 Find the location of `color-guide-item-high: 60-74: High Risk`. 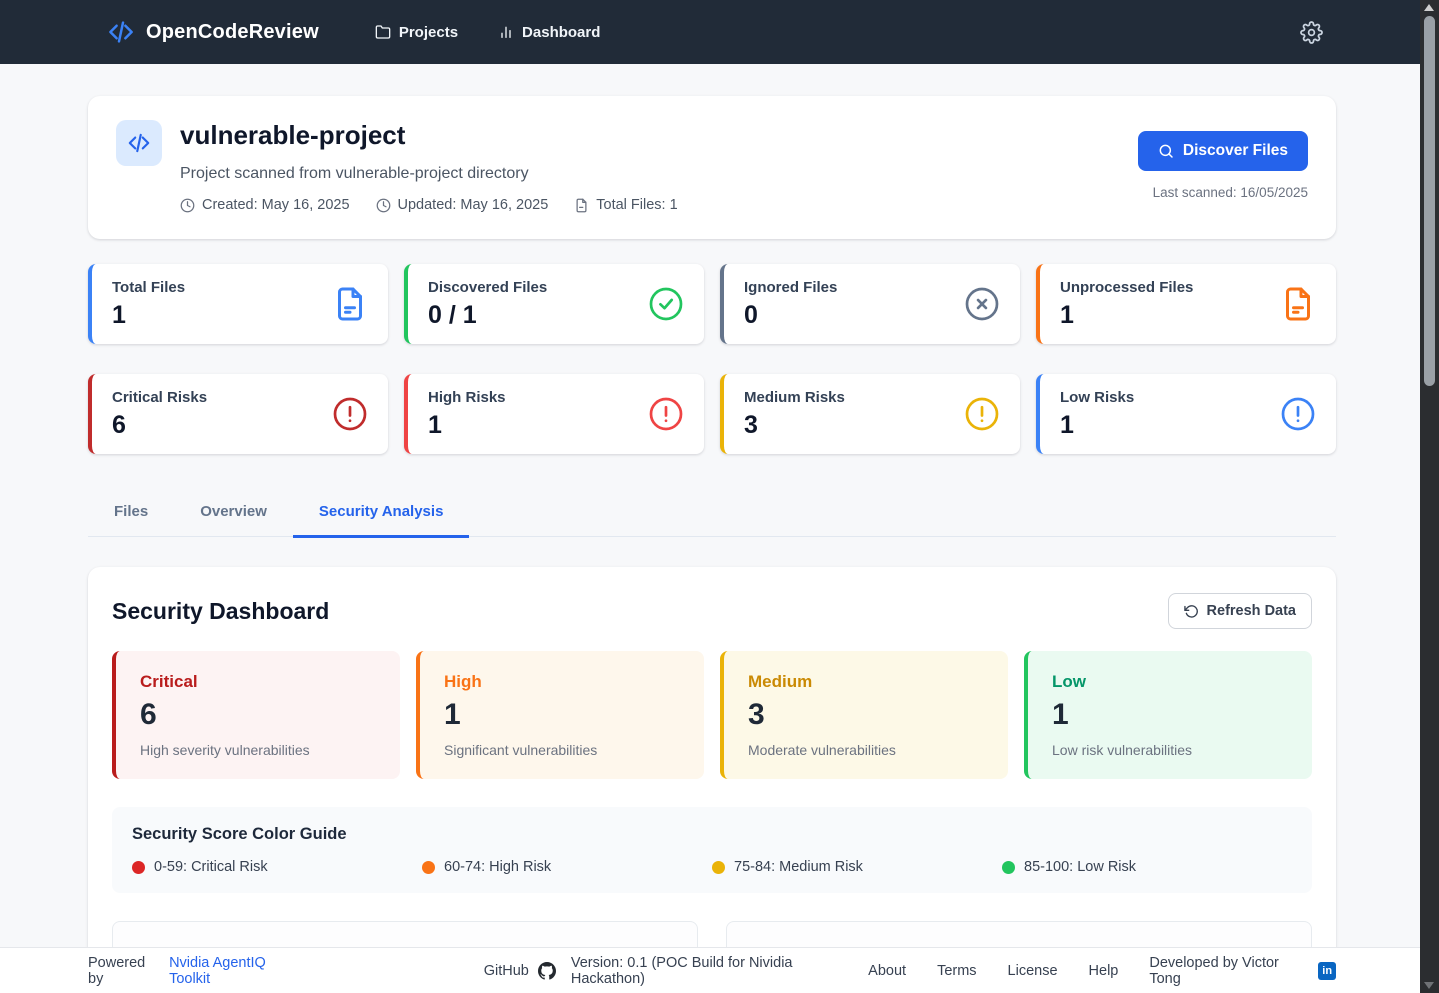

color-guide-item-high: 60-74: High Risk is located at coordinates (567, 867).